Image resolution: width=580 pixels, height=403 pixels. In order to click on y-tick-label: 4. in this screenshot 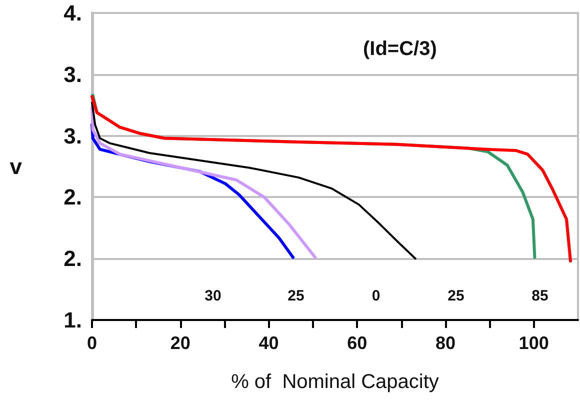, I will do `click(73, 13)`.